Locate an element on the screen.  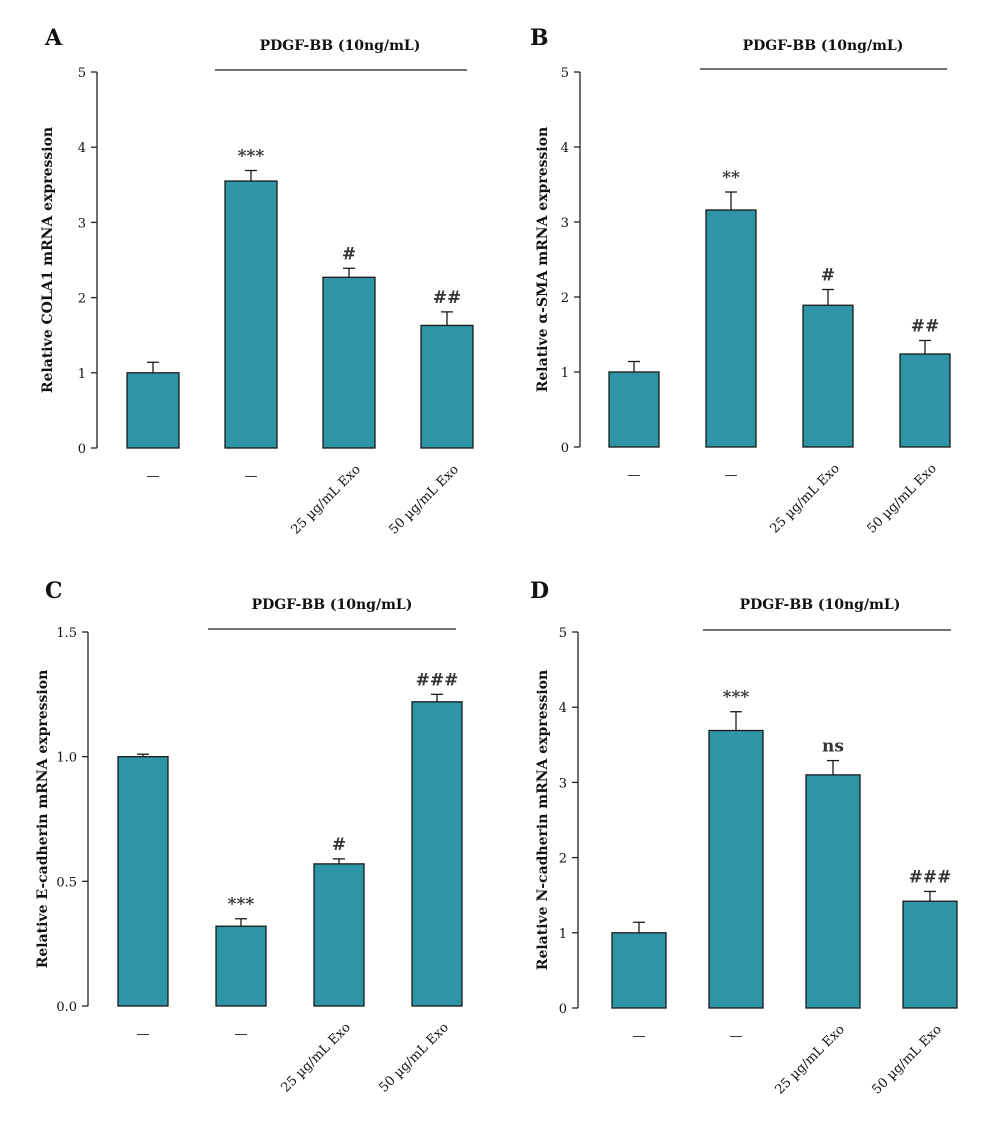
y-tick-label: 1.0 is located at coordinates (66, 758).